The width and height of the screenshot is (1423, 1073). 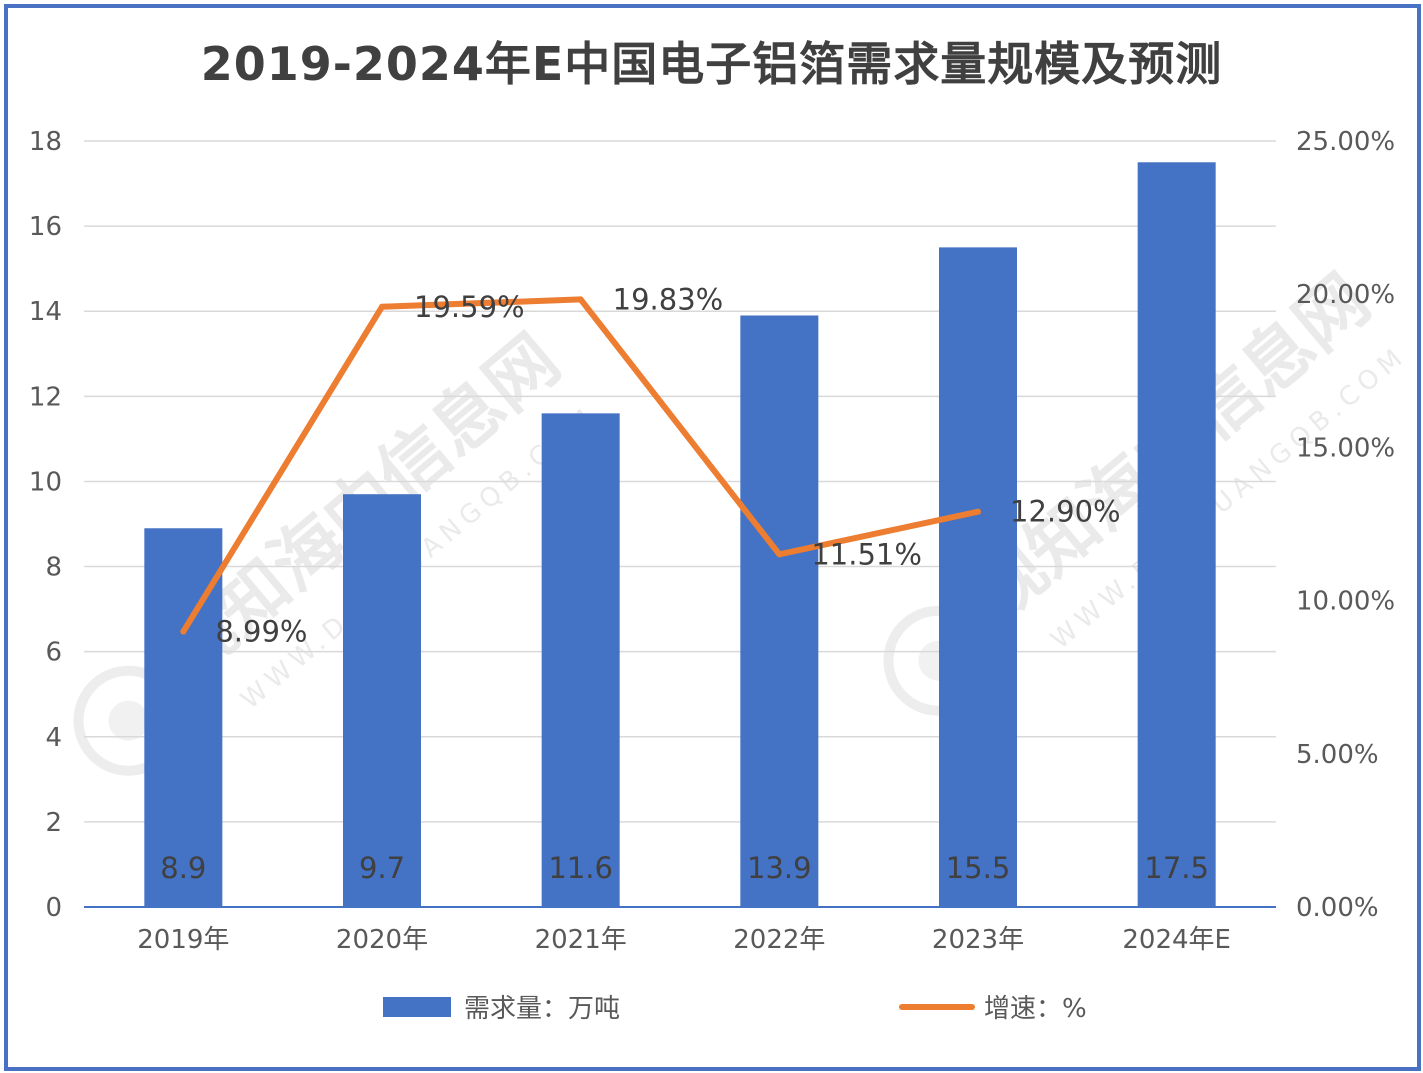 I want to click on bar-value-label: 9.7, so click(x=382, y=868).